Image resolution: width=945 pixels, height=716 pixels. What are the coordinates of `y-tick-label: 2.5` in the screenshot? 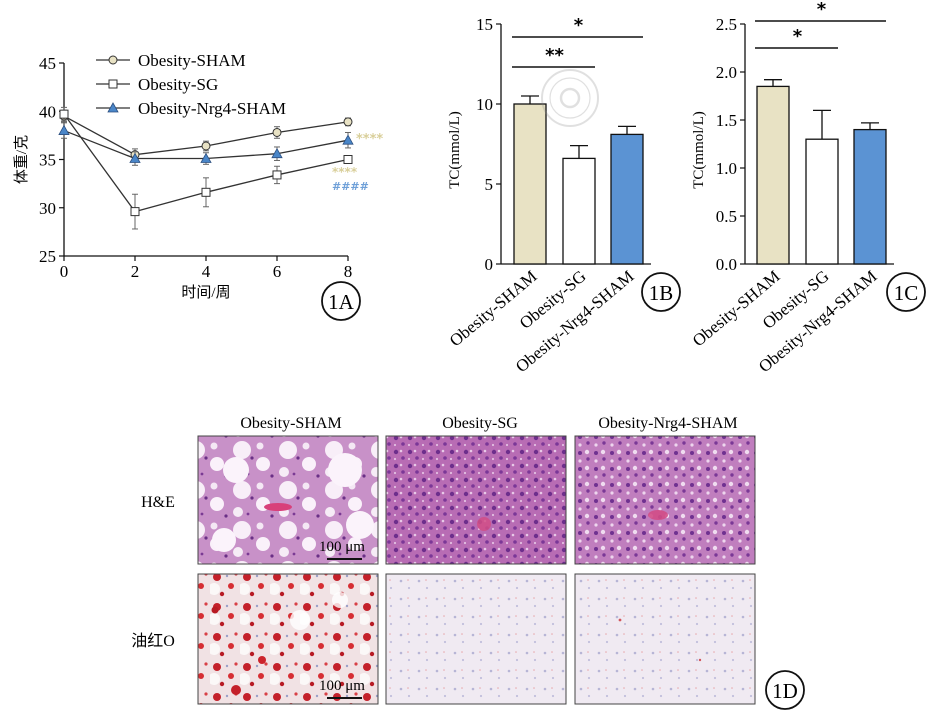 It's located at (726, 24).